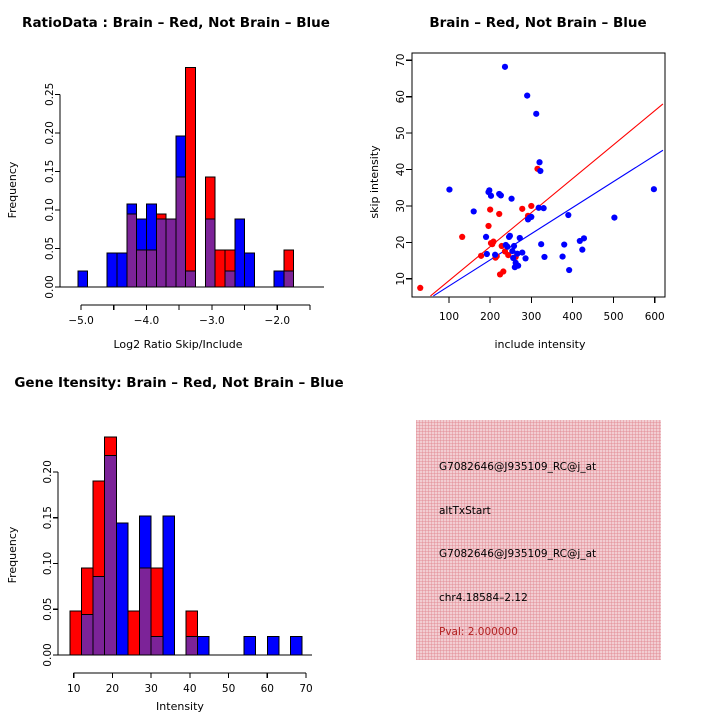  What do you see at coordinates (518, 554) in the screenshot?
I see `info-probe-id-secondary: G7082646@J935109_RC@j_at` at bounding box center [518, 554].